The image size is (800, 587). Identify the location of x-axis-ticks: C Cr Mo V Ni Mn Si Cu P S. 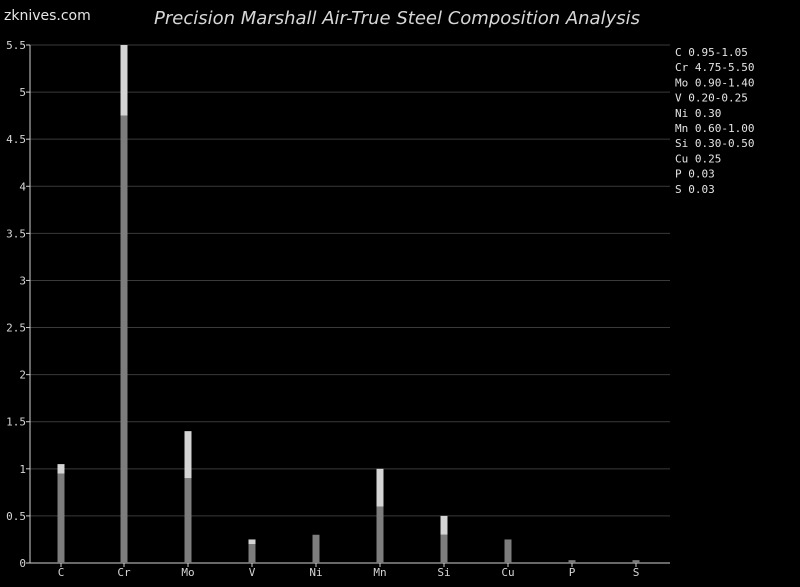
(349, 572).